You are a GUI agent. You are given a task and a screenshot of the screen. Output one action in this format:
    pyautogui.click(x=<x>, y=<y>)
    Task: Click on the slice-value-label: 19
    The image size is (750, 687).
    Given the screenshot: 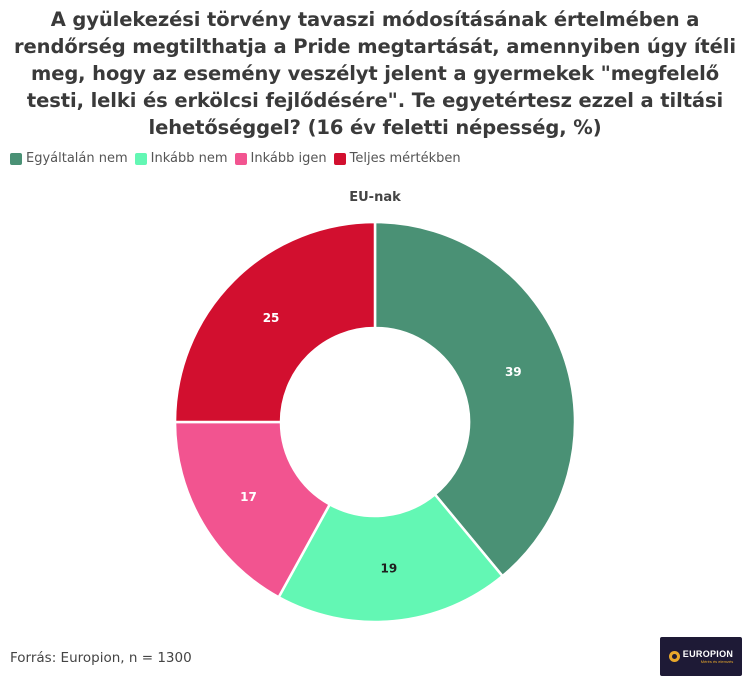 What is the action you would take?
    pyautogui.click(x=388, y=568)
    